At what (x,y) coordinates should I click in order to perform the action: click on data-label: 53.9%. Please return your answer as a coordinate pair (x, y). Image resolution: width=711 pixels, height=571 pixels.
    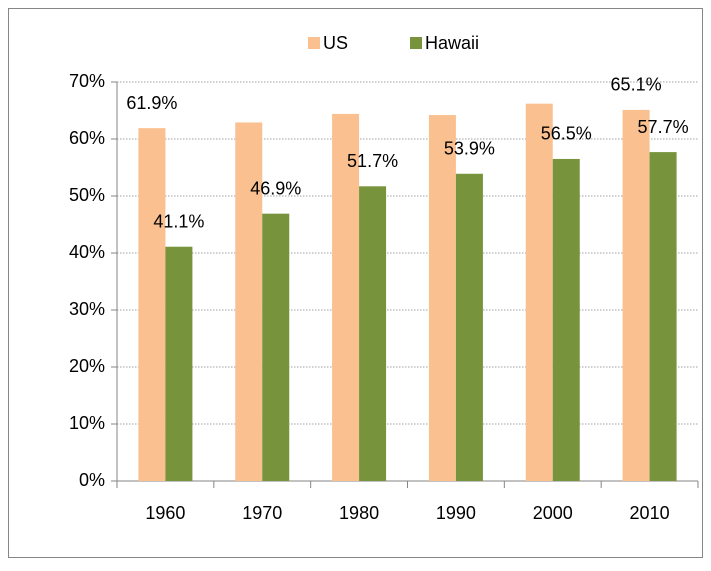
    Looking at the image, I should click on (469, 149).